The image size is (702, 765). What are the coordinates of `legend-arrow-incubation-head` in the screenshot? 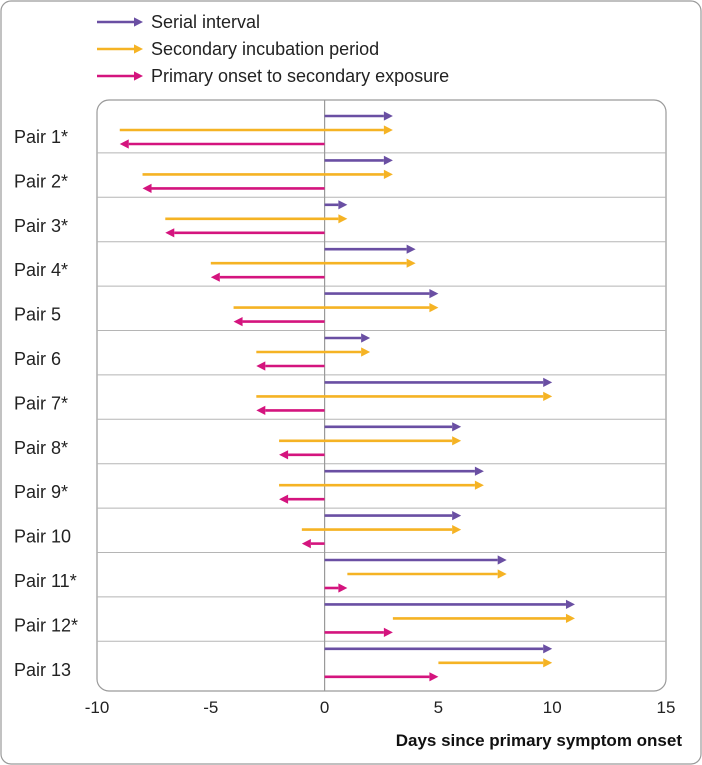 It's located at (138, 49).